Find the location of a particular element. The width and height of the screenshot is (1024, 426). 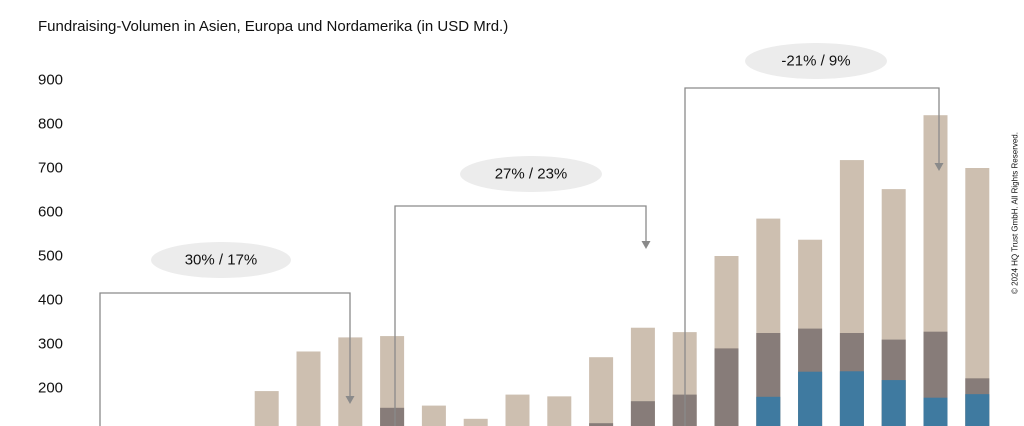

y-tick-label: 700 is located at coordinates (50, 168).